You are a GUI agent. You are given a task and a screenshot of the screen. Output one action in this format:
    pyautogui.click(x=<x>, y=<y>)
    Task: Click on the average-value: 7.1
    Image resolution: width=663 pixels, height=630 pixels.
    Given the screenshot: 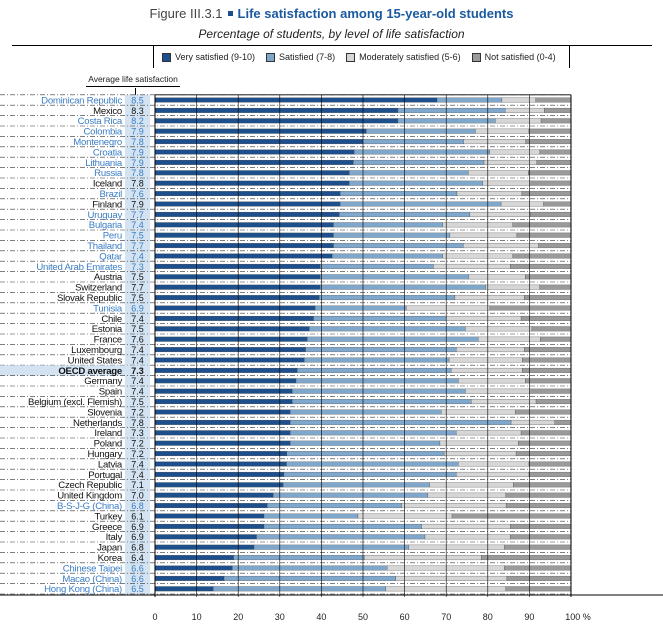 What is the action you would take?
    pyautogui.click(x=137, y=485)
    